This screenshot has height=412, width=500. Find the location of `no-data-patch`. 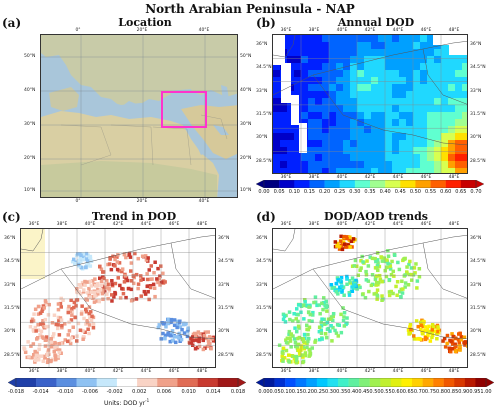

no-data-patch is located at coordinates (295, 110).